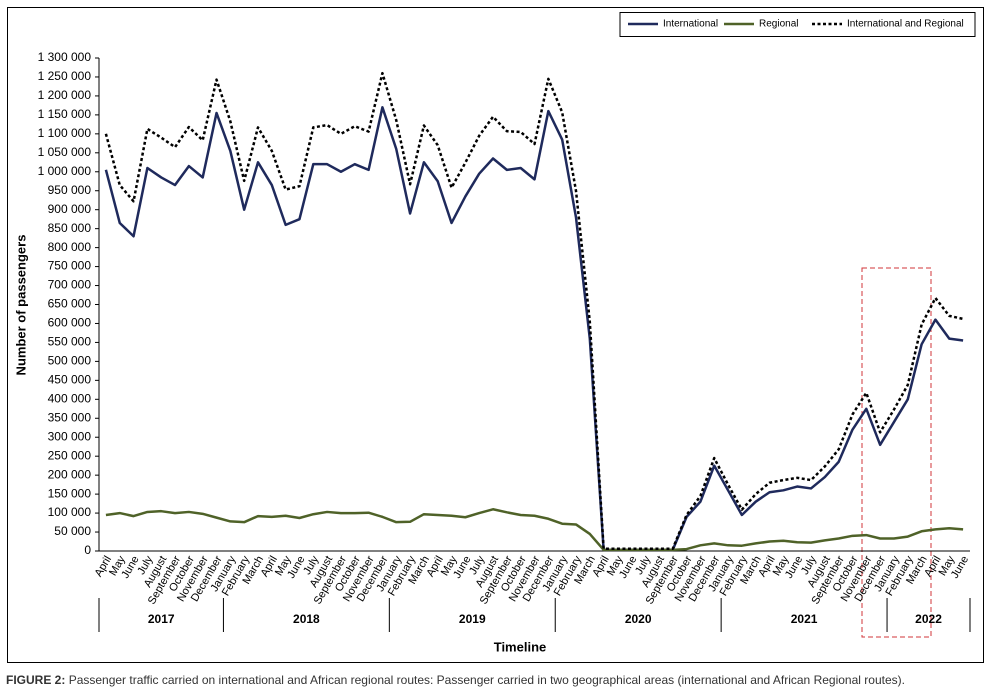  What do you see at coordinates (70, 493) in the screenshot?
I see `y-tick-label: 150 000` at bounding box center [70, 493].